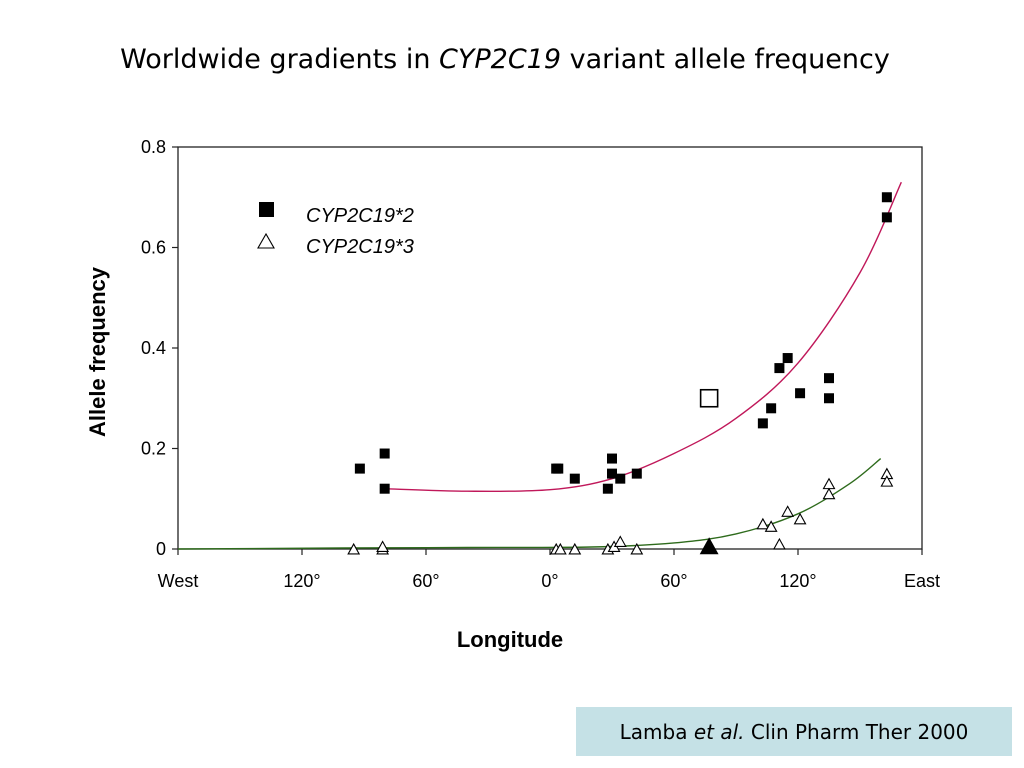 The height and width of the screenshot is (768, 1024). I want to click on y-axis-ticks: 0 0.2 0.4 0.6 0.8, so click(159, 348).